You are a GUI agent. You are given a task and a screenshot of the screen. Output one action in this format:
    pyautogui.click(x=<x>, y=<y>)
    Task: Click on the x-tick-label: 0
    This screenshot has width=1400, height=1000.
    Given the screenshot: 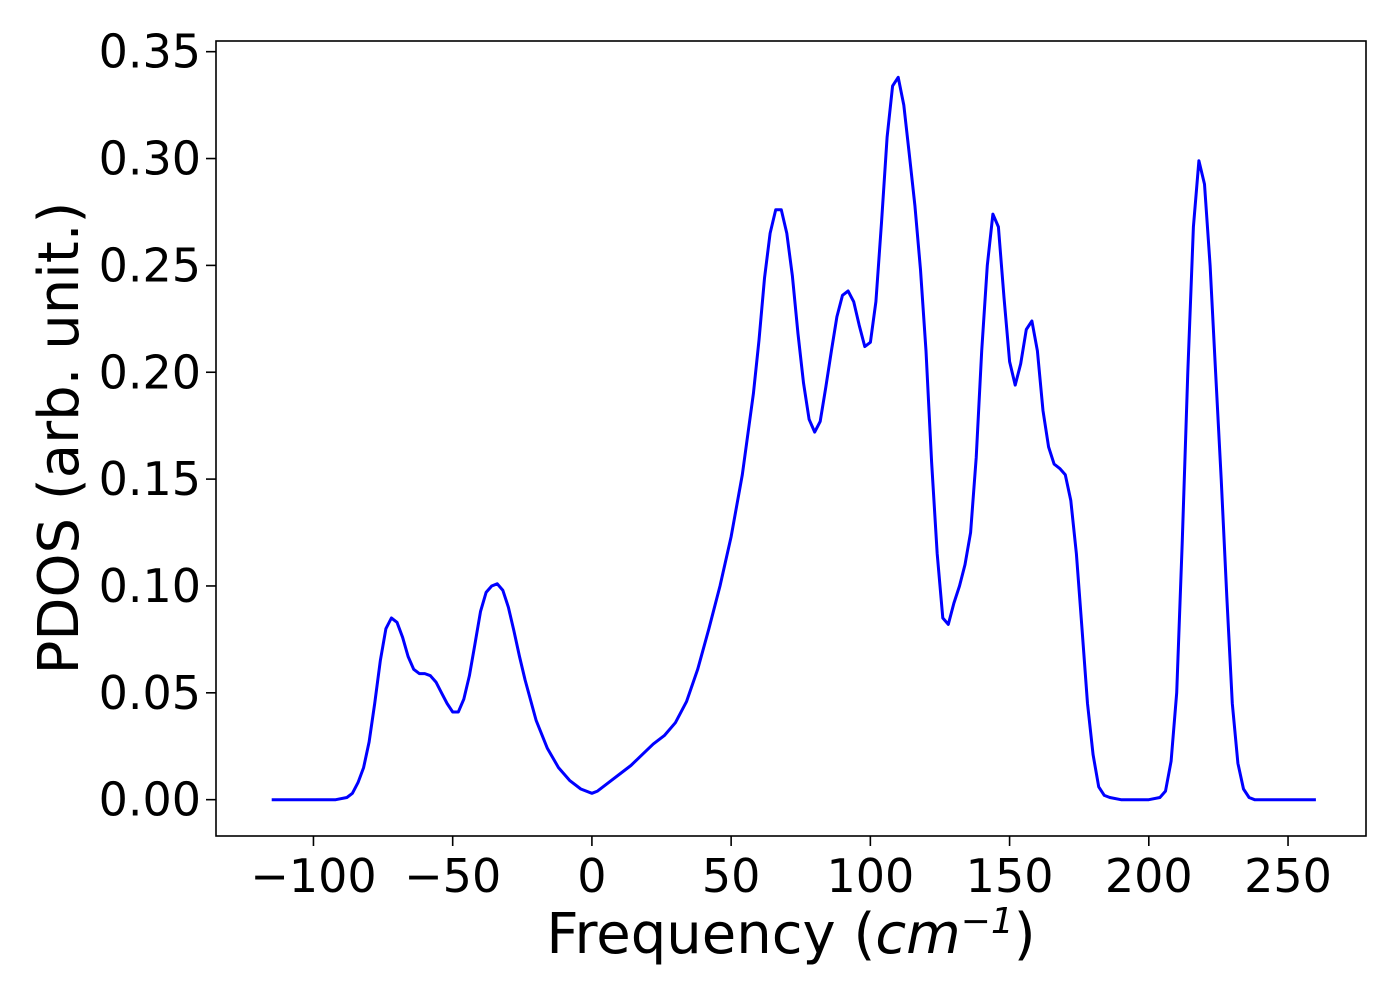 What is the action you would take?
    pyautogui.click(x=591, y=876)
    